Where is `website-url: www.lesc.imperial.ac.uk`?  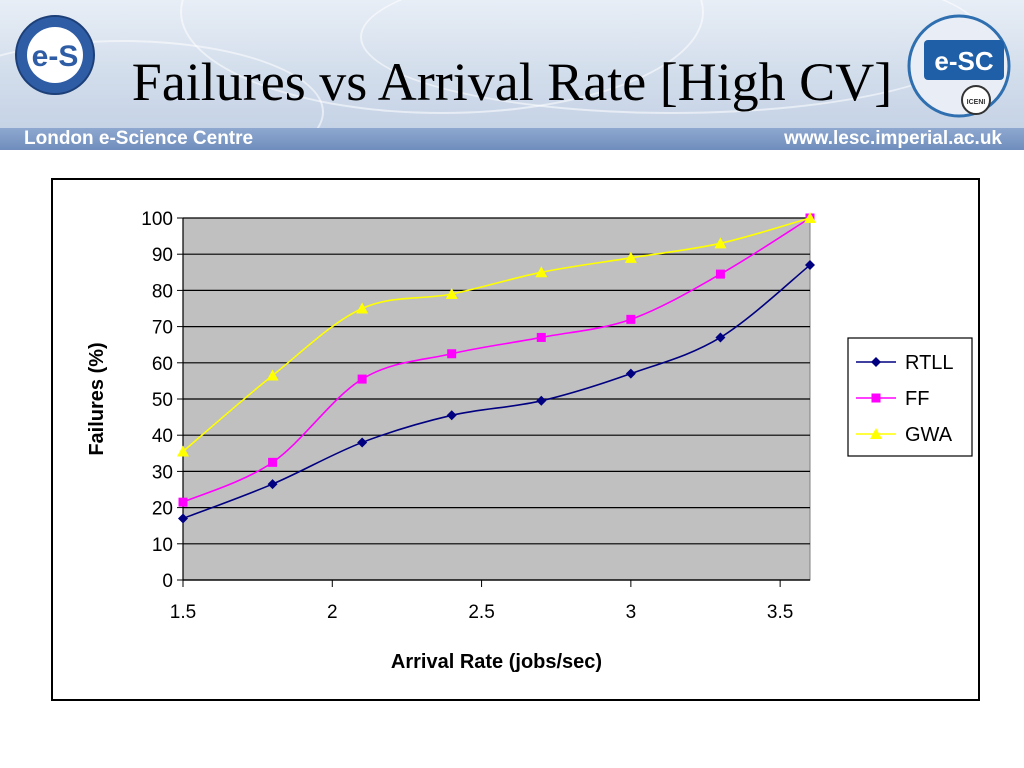 website-url: www.lesc.imperial.ac.uk is located at coordinates (893, 138).